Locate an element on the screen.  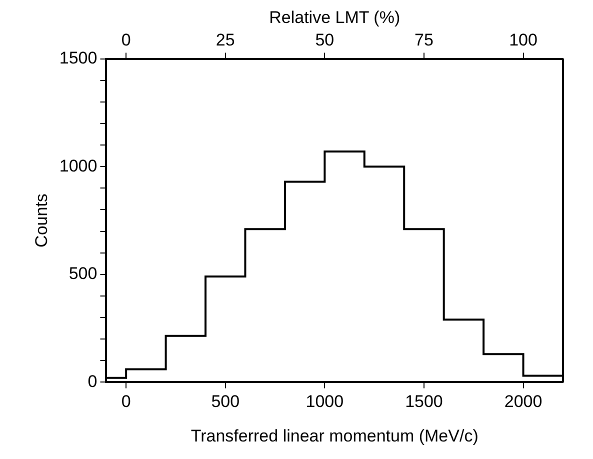
x-tick-label: 500 is located at coordinates (225, 402).